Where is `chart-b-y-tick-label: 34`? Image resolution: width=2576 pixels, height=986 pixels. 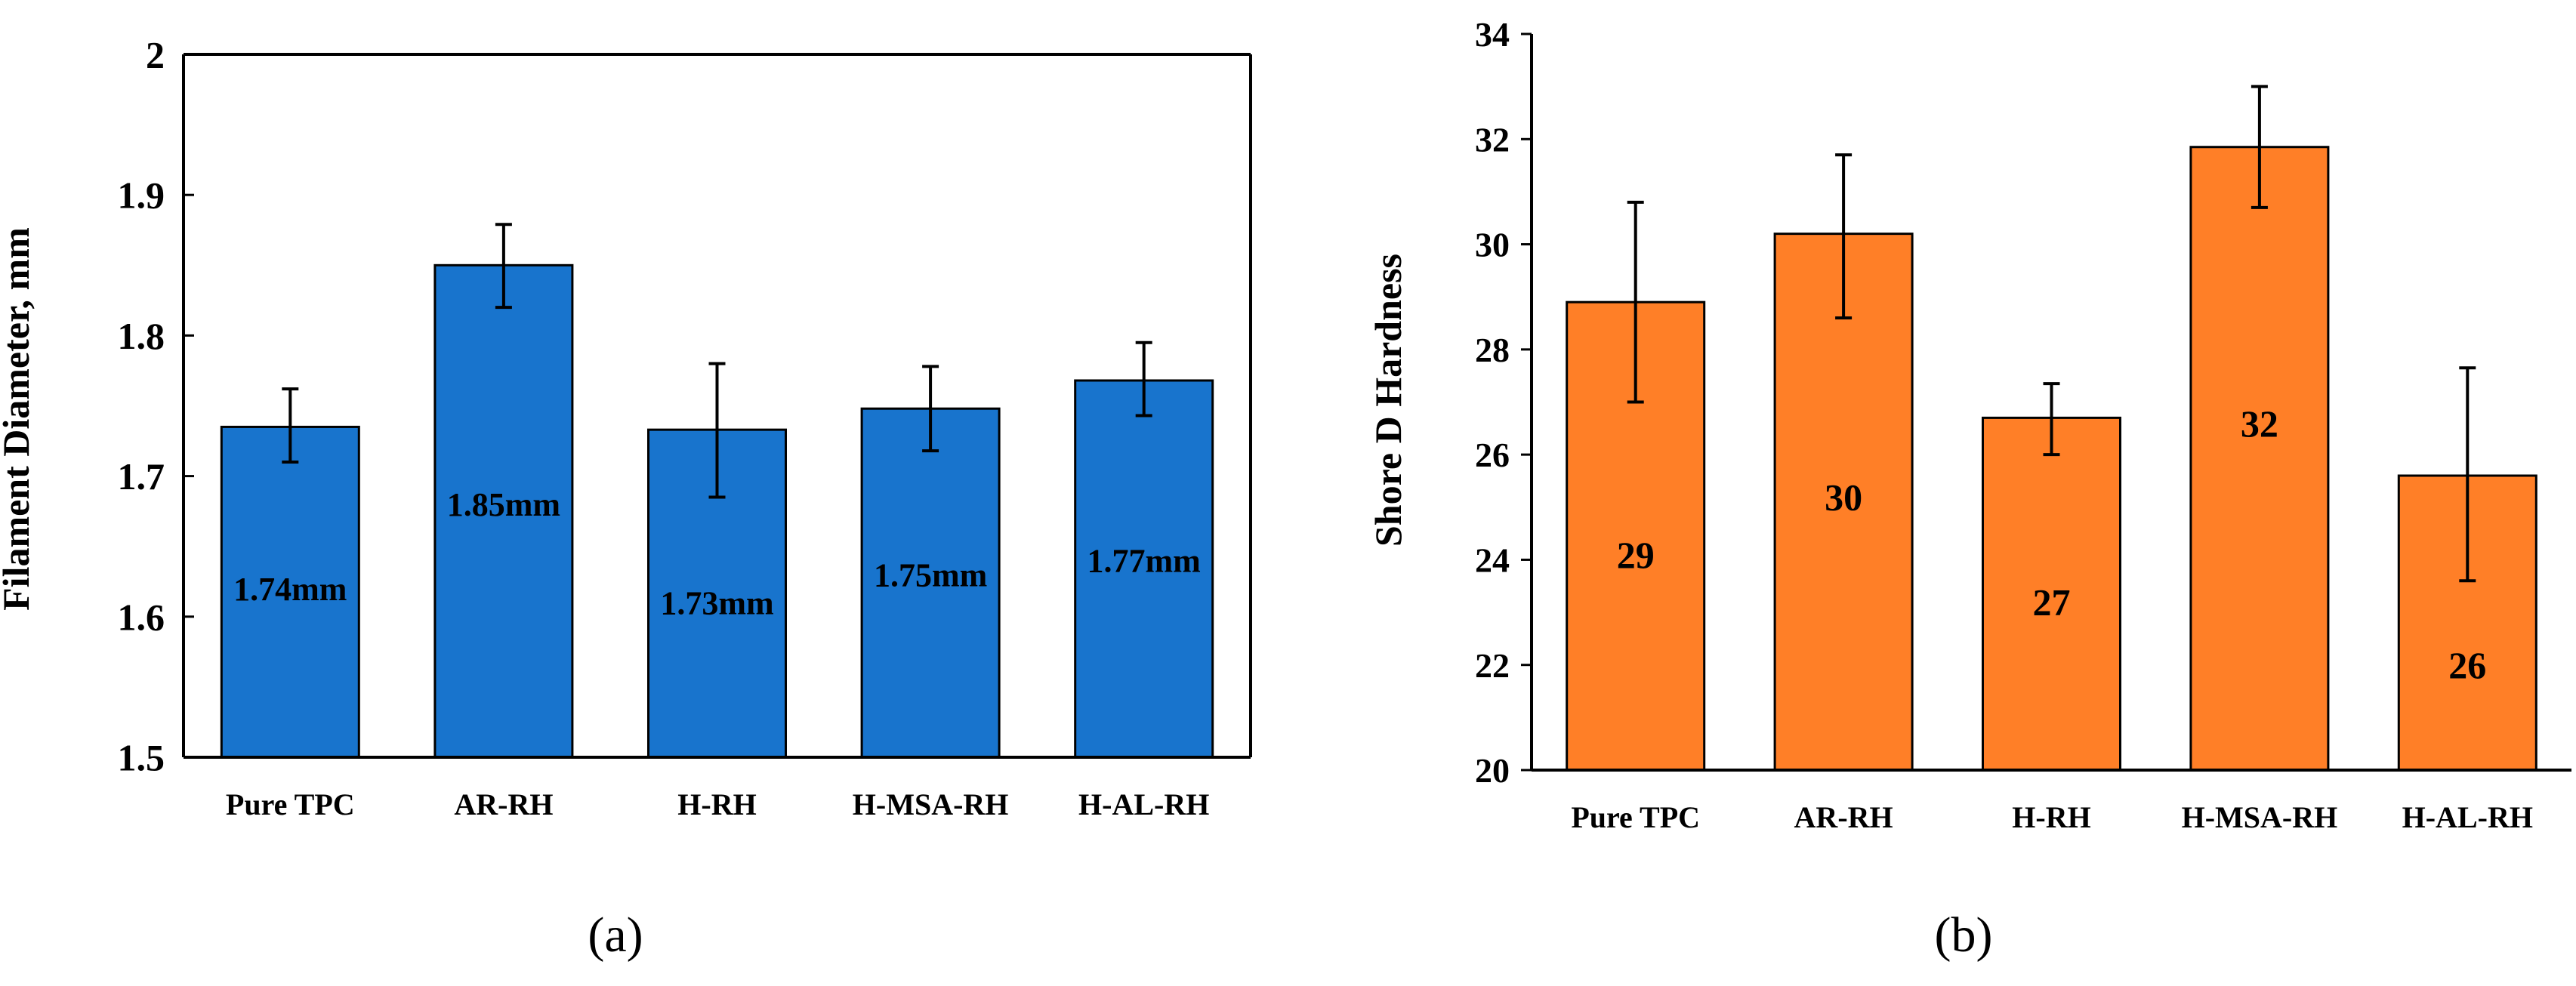
chart-b-y-tick-label: 34 is located at coordinates (1492, 34).